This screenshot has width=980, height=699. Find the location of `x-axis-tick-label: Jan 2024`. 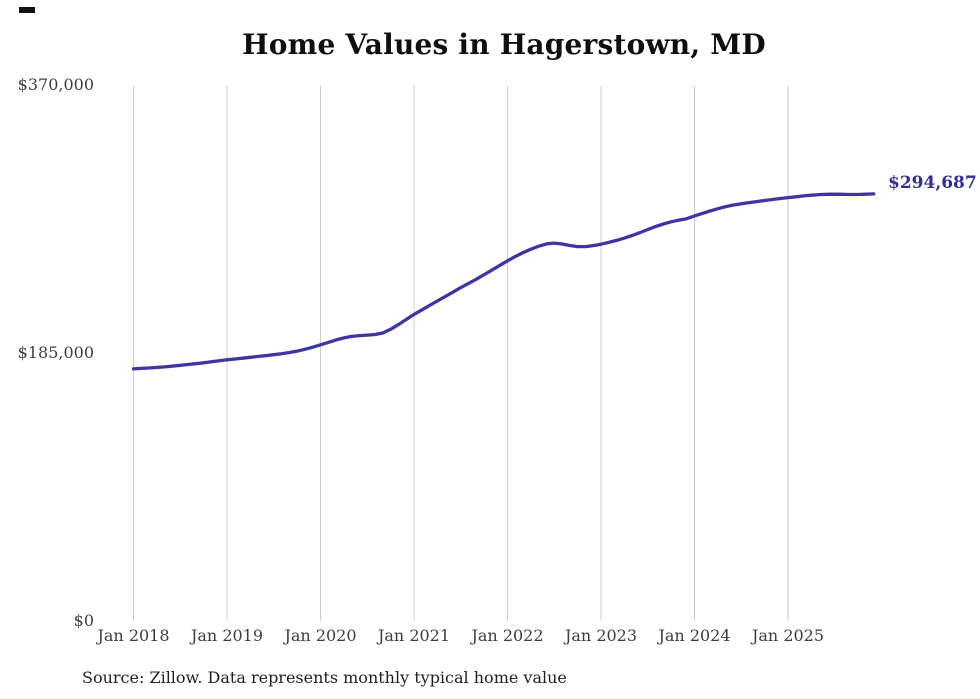

x-axis-tick-label: Jan 2024 is located at coordinates (694, 635).